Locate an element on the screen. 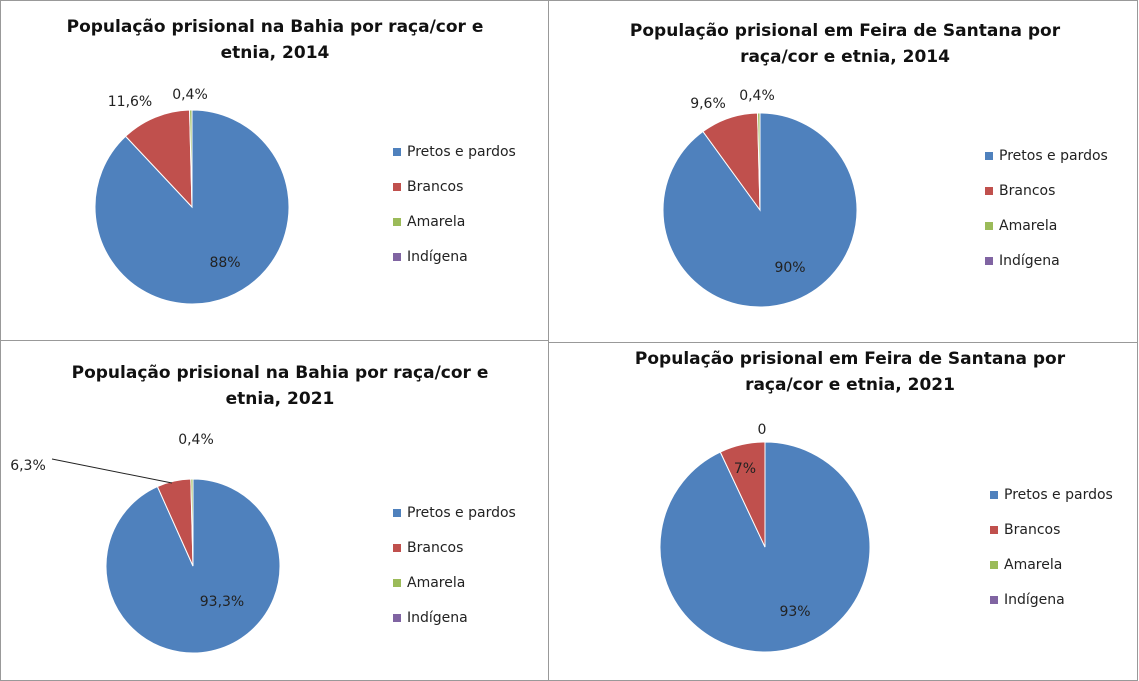 The width and height of the screenshot is (1139, 681). data-label: 6,3% is located at coordinates (28, 466).